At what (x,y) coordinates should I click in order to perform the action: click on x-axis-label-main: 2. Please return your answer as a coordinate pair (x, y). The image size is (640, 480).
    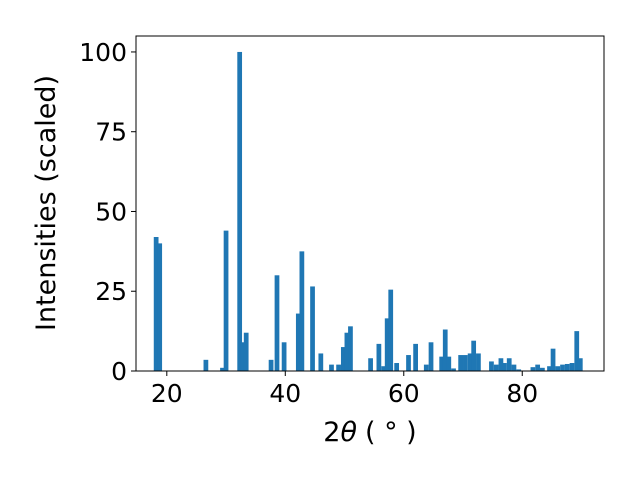
    Looking at the image, I should click on (331, 432).